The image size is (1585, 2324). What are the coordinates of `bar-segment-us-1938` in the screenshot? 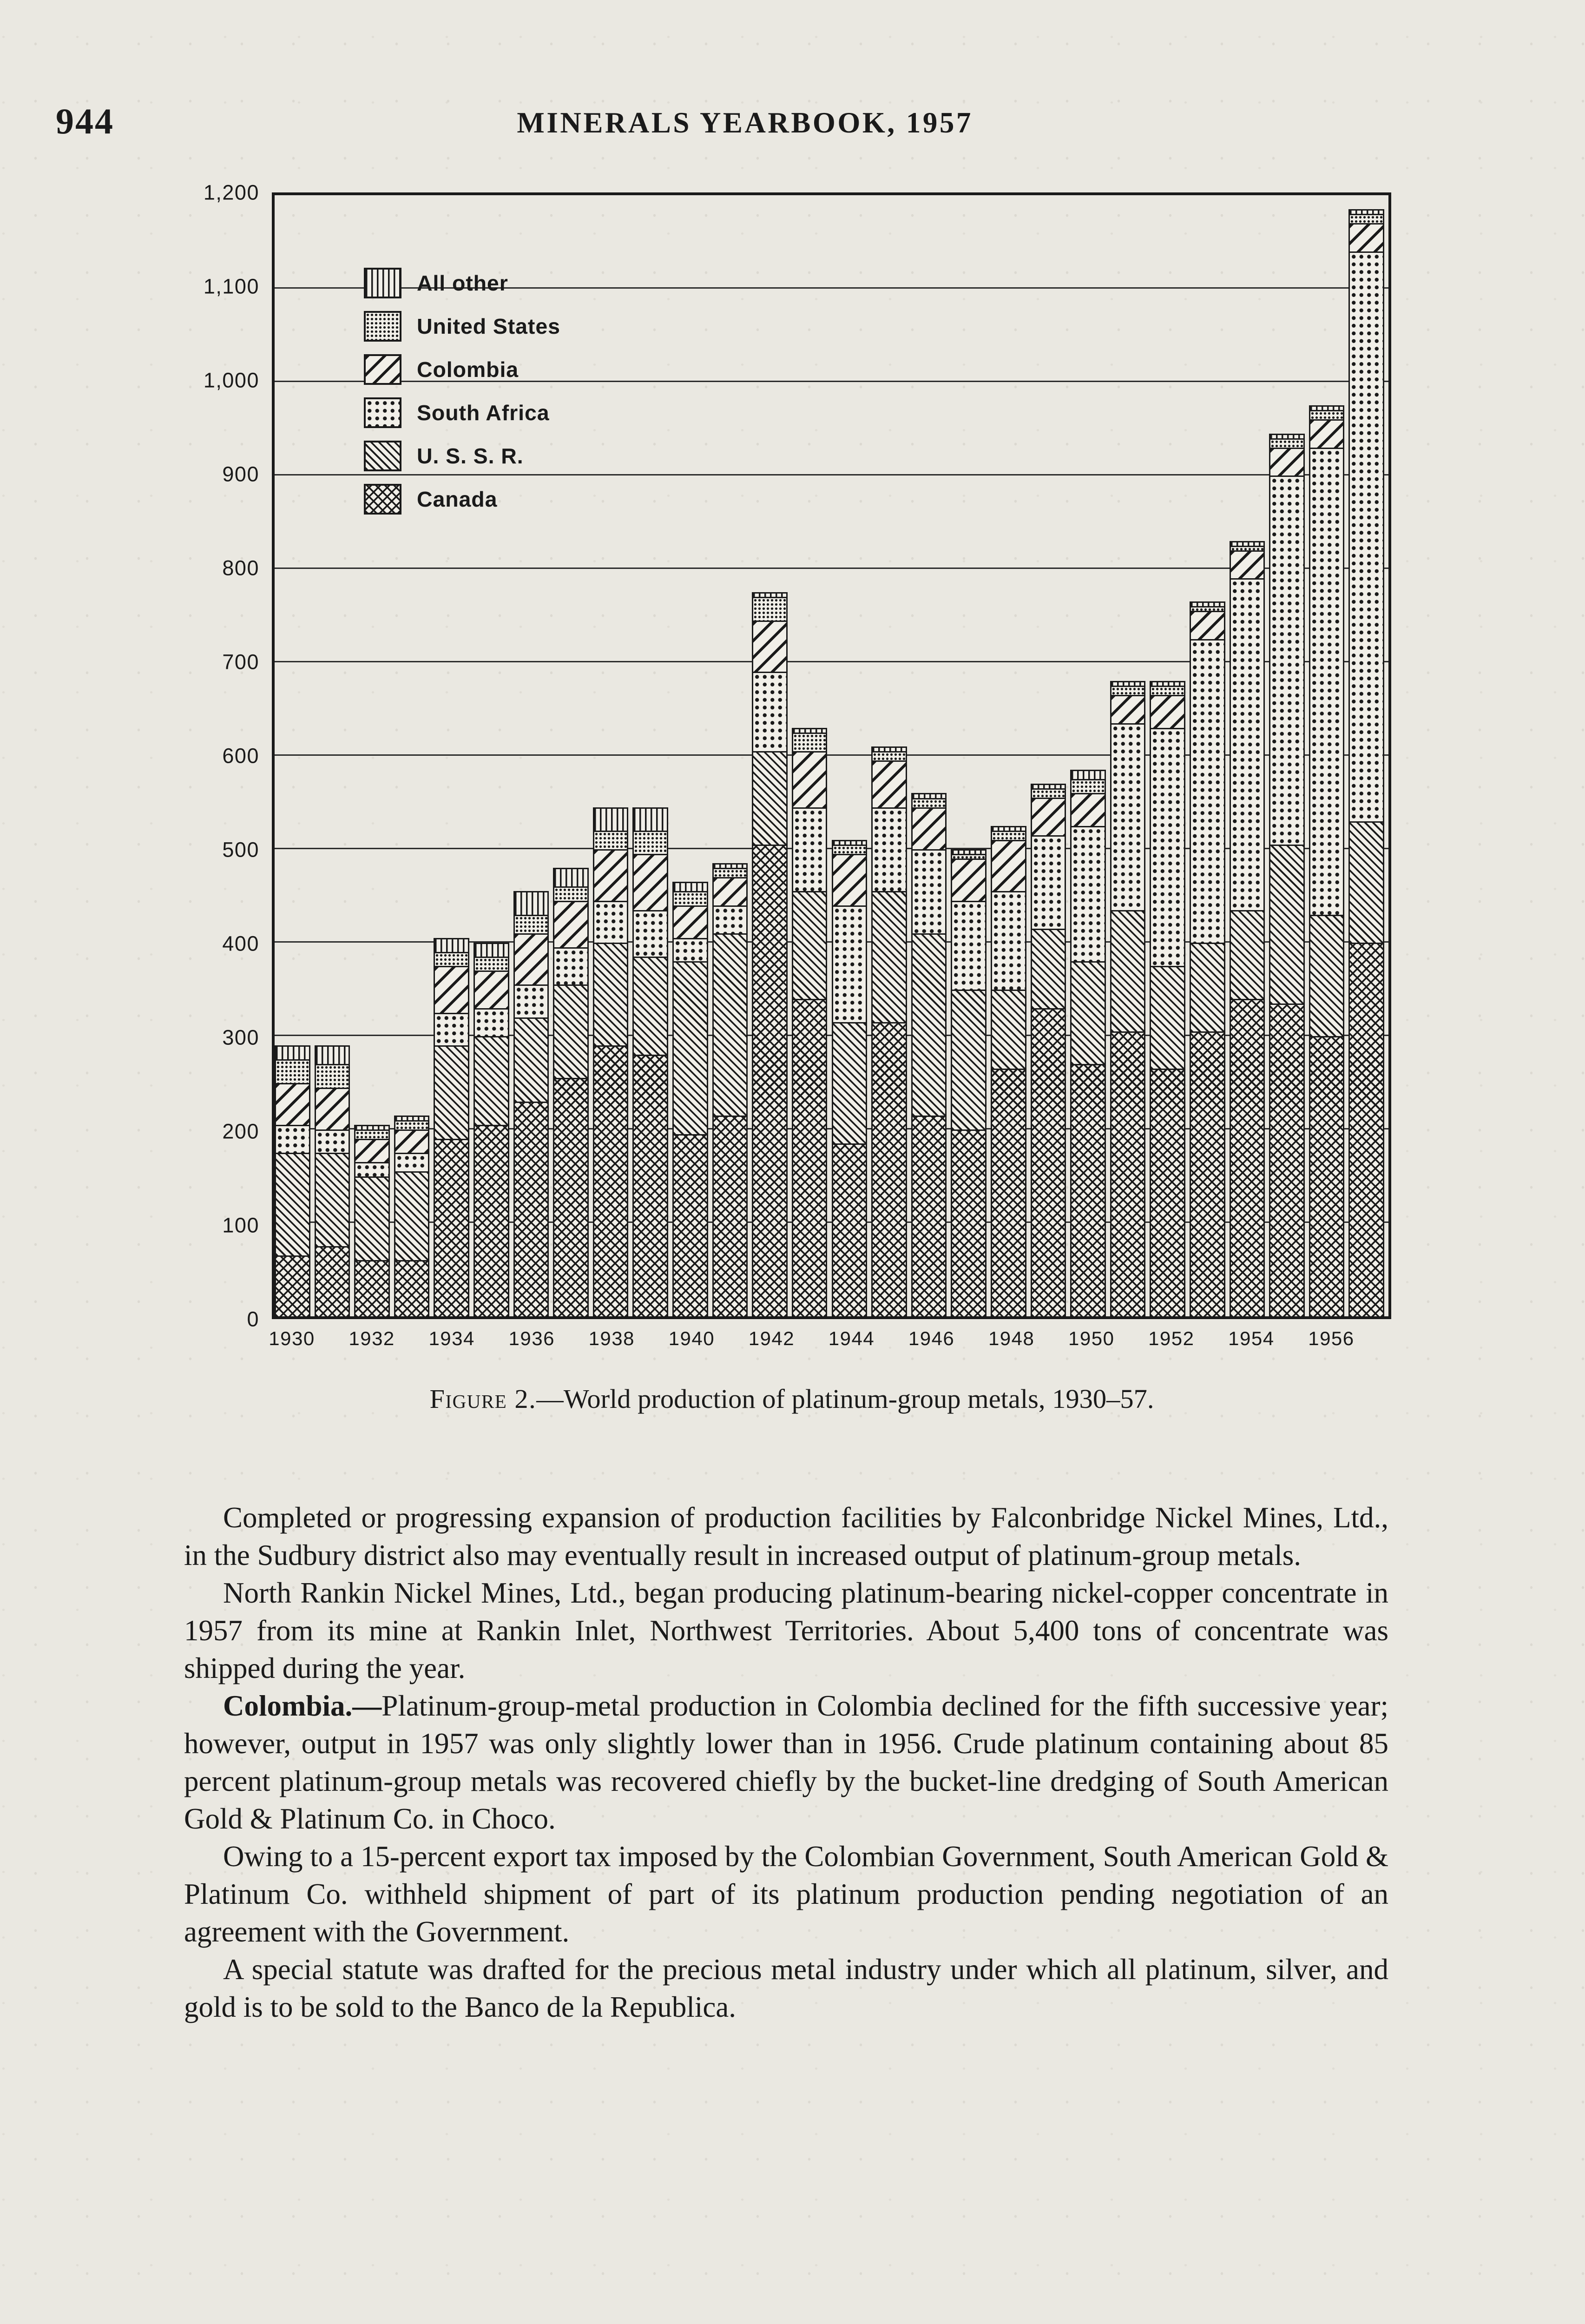 It's located at (610, 840).